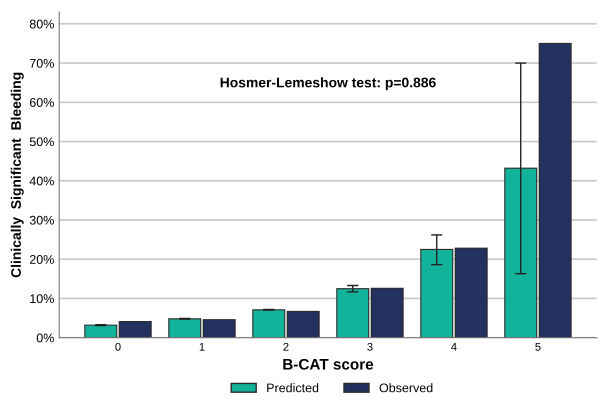 This screenshot has height=402, width=604. What do you see at coordinates (370, 346) in the screenshot?
I see `x-tick-label: 3` at bounding box center [370, 346].